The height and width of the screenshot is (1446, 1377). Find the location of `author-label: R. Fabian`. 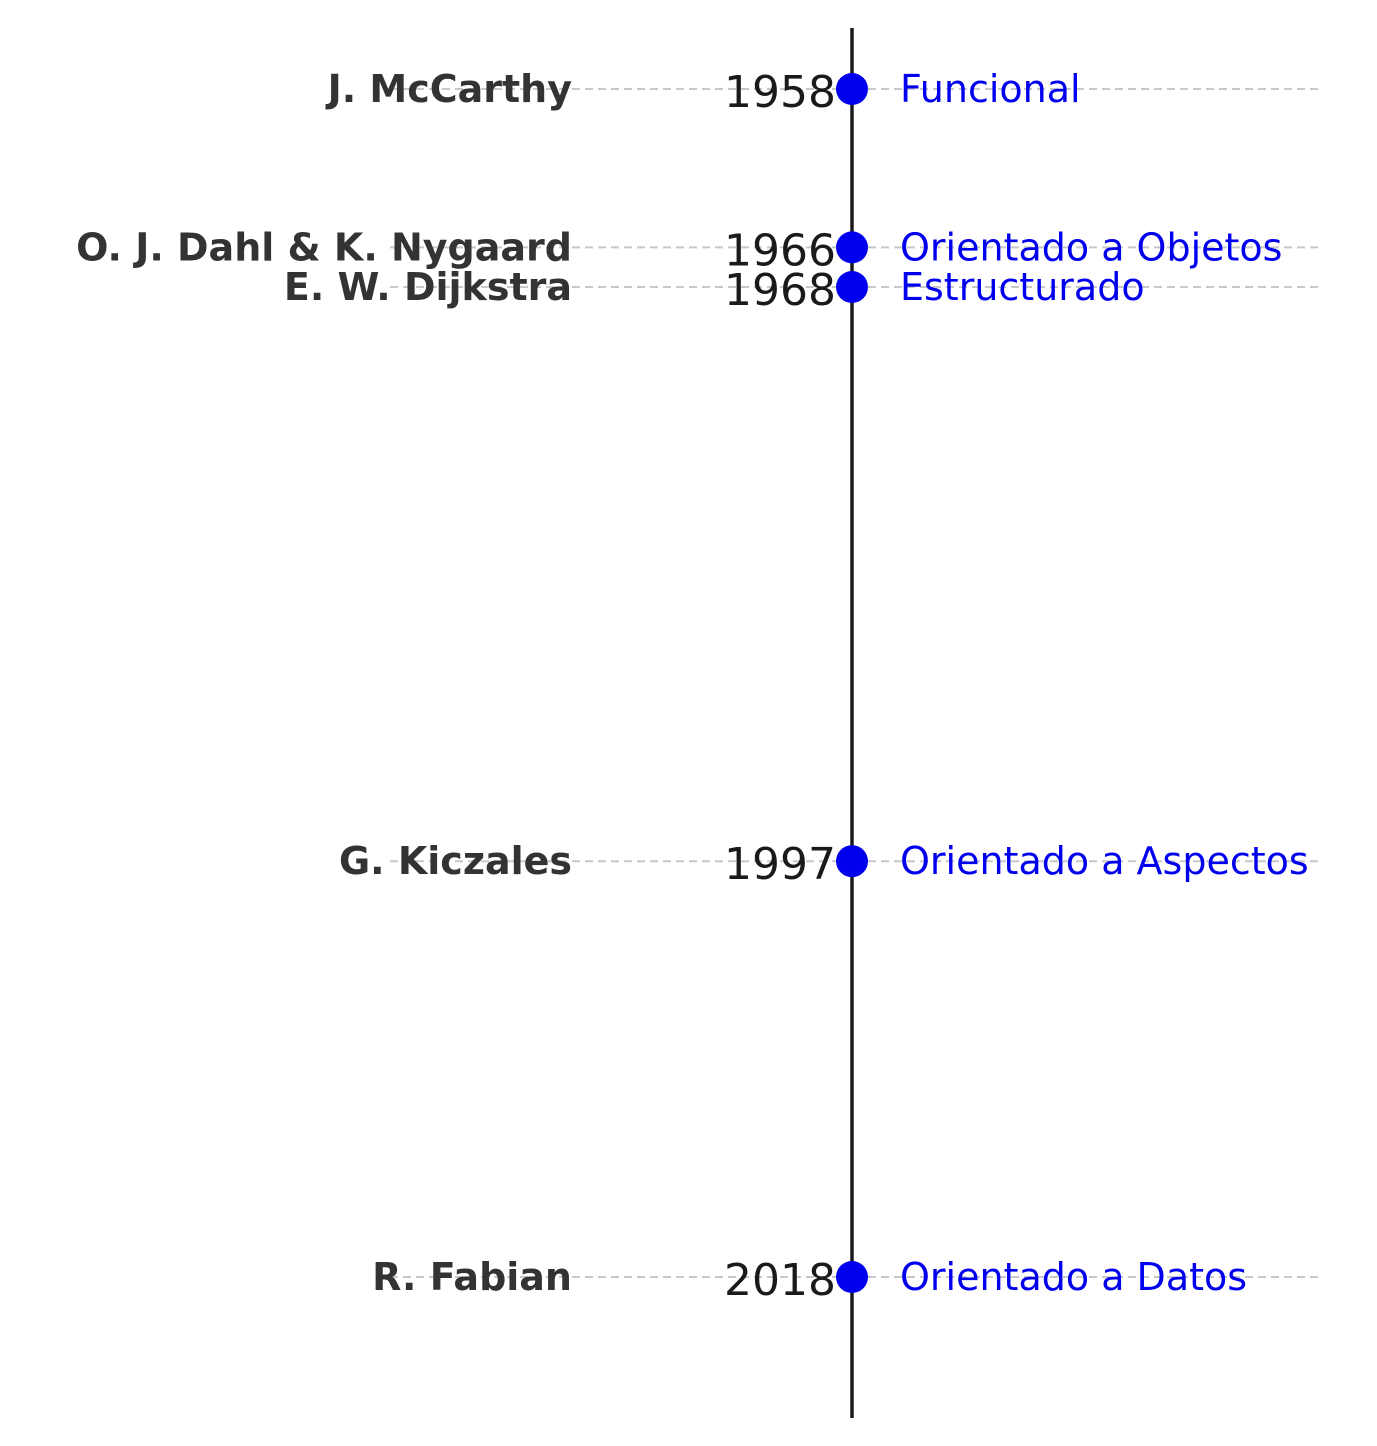

author-label: R. Fabian is located at coordinates (472, 1277).